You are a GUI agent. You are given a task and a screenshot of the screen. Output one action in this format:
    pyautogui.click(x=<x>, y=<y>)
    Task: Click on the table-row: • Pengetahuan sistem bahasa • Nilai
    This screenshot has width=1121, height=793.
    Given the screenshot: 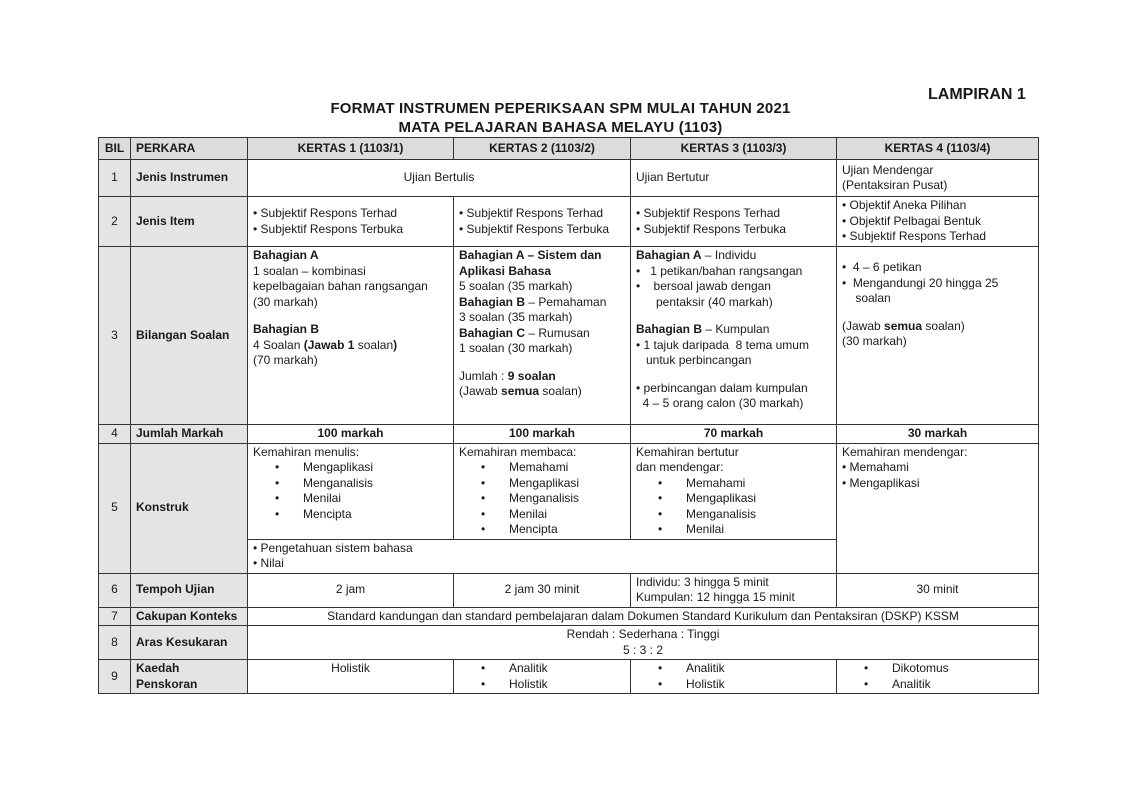 What is the action you would take?
    pyautogui.click(x=569, y=556)
    